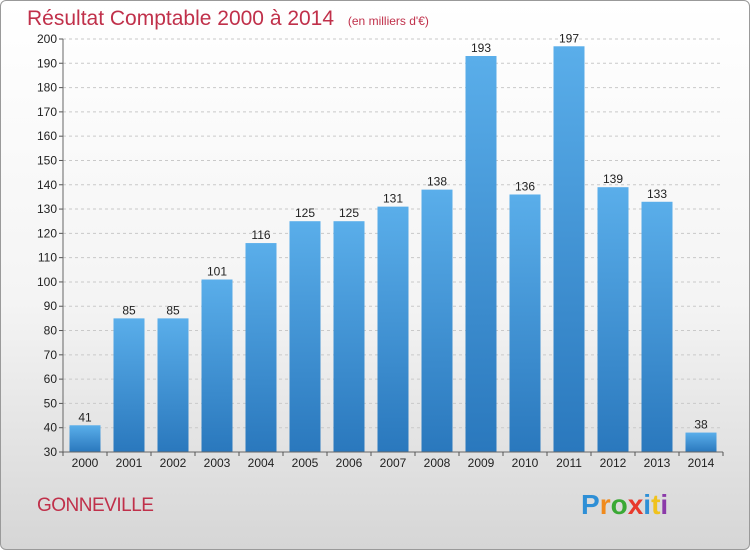  Describe the element at coordinates (47, 258) in the screenshot. I see `y-tick-label: 110` at that location.